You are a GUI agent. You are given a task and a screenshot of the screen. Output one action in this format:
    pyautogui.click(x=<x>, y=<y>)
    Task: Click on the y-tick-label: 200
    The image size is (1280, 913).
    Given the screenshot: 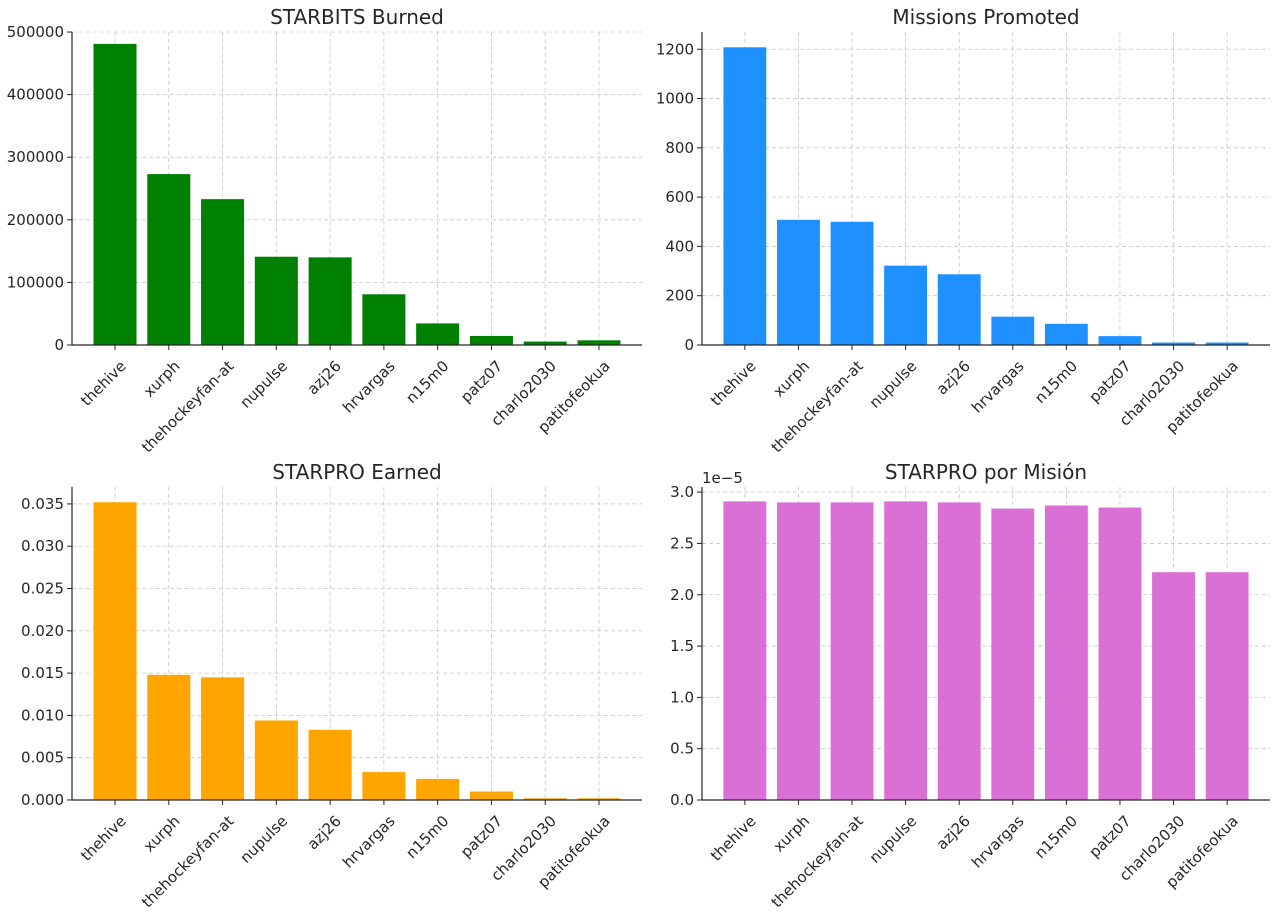 What is the action you would take?
    pyautogui.click(x=679, y=296)
    